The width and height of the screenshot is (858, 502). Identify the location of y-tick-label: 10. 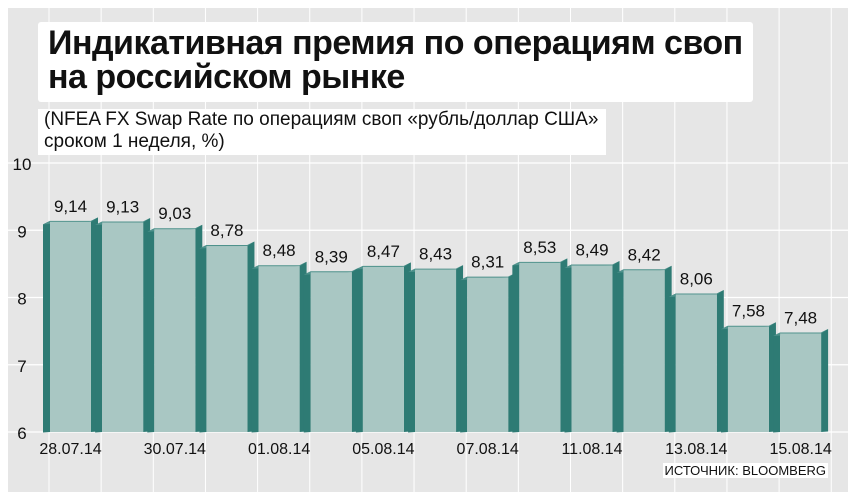
(22, 164).